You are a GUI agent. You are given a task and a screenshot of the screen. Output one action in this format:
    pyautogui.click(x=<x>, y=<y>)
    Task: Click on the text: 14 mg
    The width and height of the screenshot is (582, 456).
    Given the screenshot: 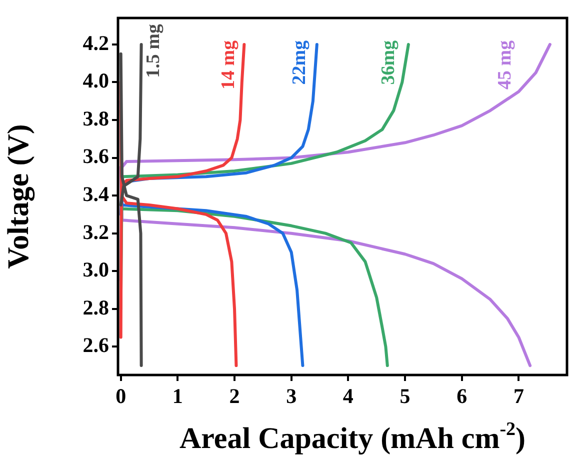 What is the action you would take?
    pyautogui.click(x=228, y=65)
    